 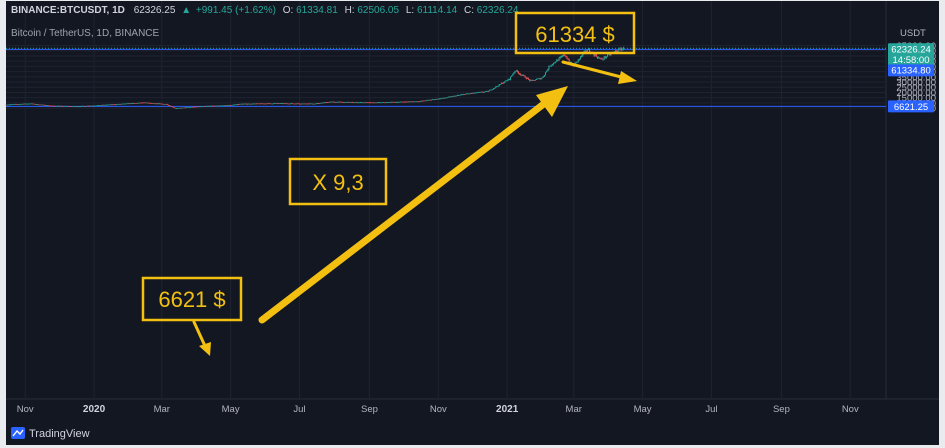 What do you see at coordinates (59, 434) in the screenshot?
I see `brand-name: TradingView` at bounding box center [59, 434].